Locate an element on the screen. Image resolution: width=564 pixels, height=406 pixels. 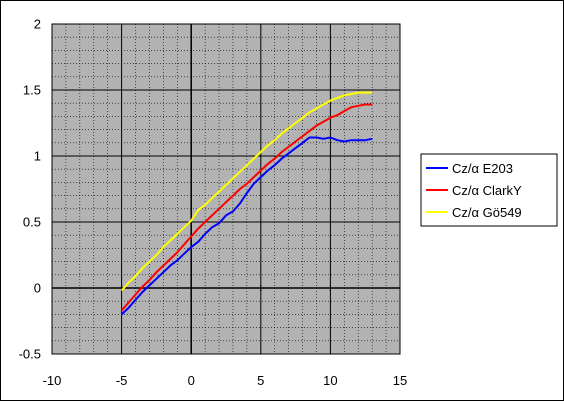
y-tick-label: 1.5 is located at coordinates (32, 90).